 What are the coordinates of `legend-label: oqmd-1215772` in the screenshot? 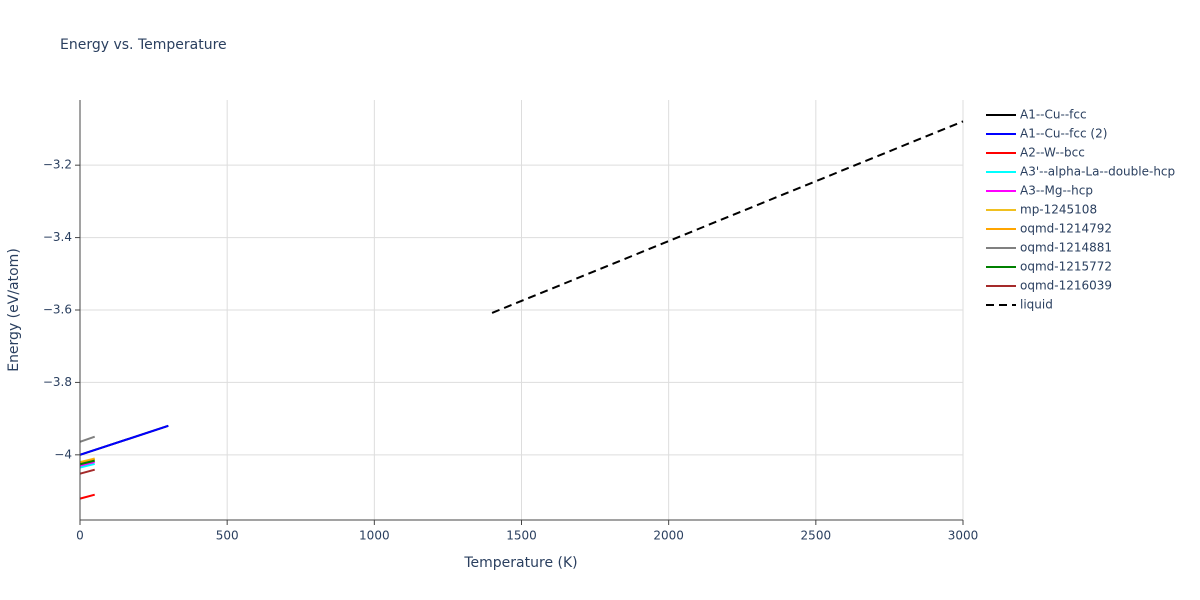 It's located at (1066, 267).